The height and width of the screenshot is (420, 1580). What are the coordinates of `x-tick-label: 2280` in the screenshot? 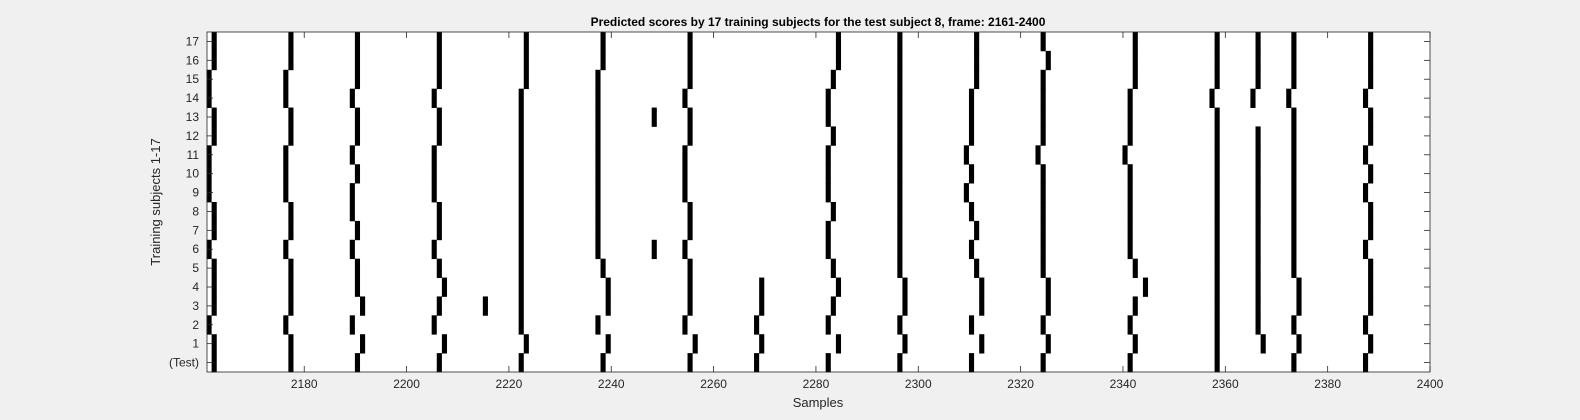 It's located at (816, 384).